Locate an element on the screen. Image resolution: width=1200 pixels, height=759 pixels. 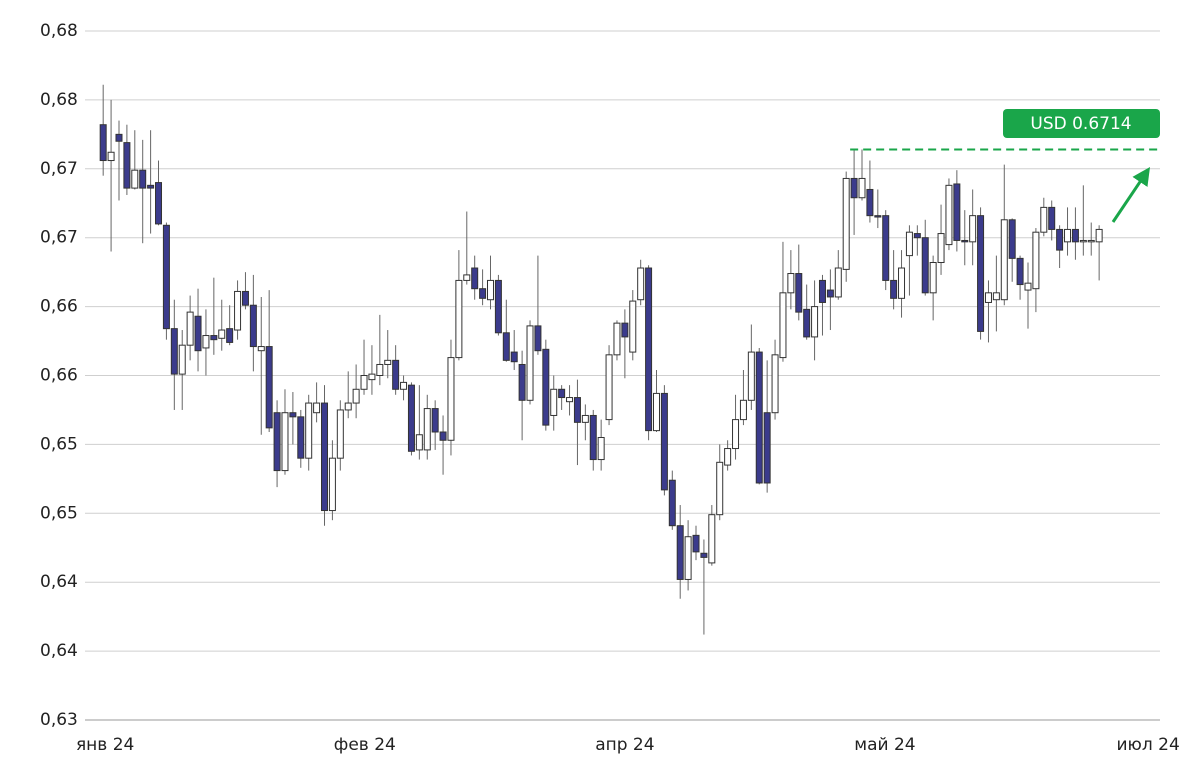
x-tick-label: апр 24 is located at coordinates (624, 745).